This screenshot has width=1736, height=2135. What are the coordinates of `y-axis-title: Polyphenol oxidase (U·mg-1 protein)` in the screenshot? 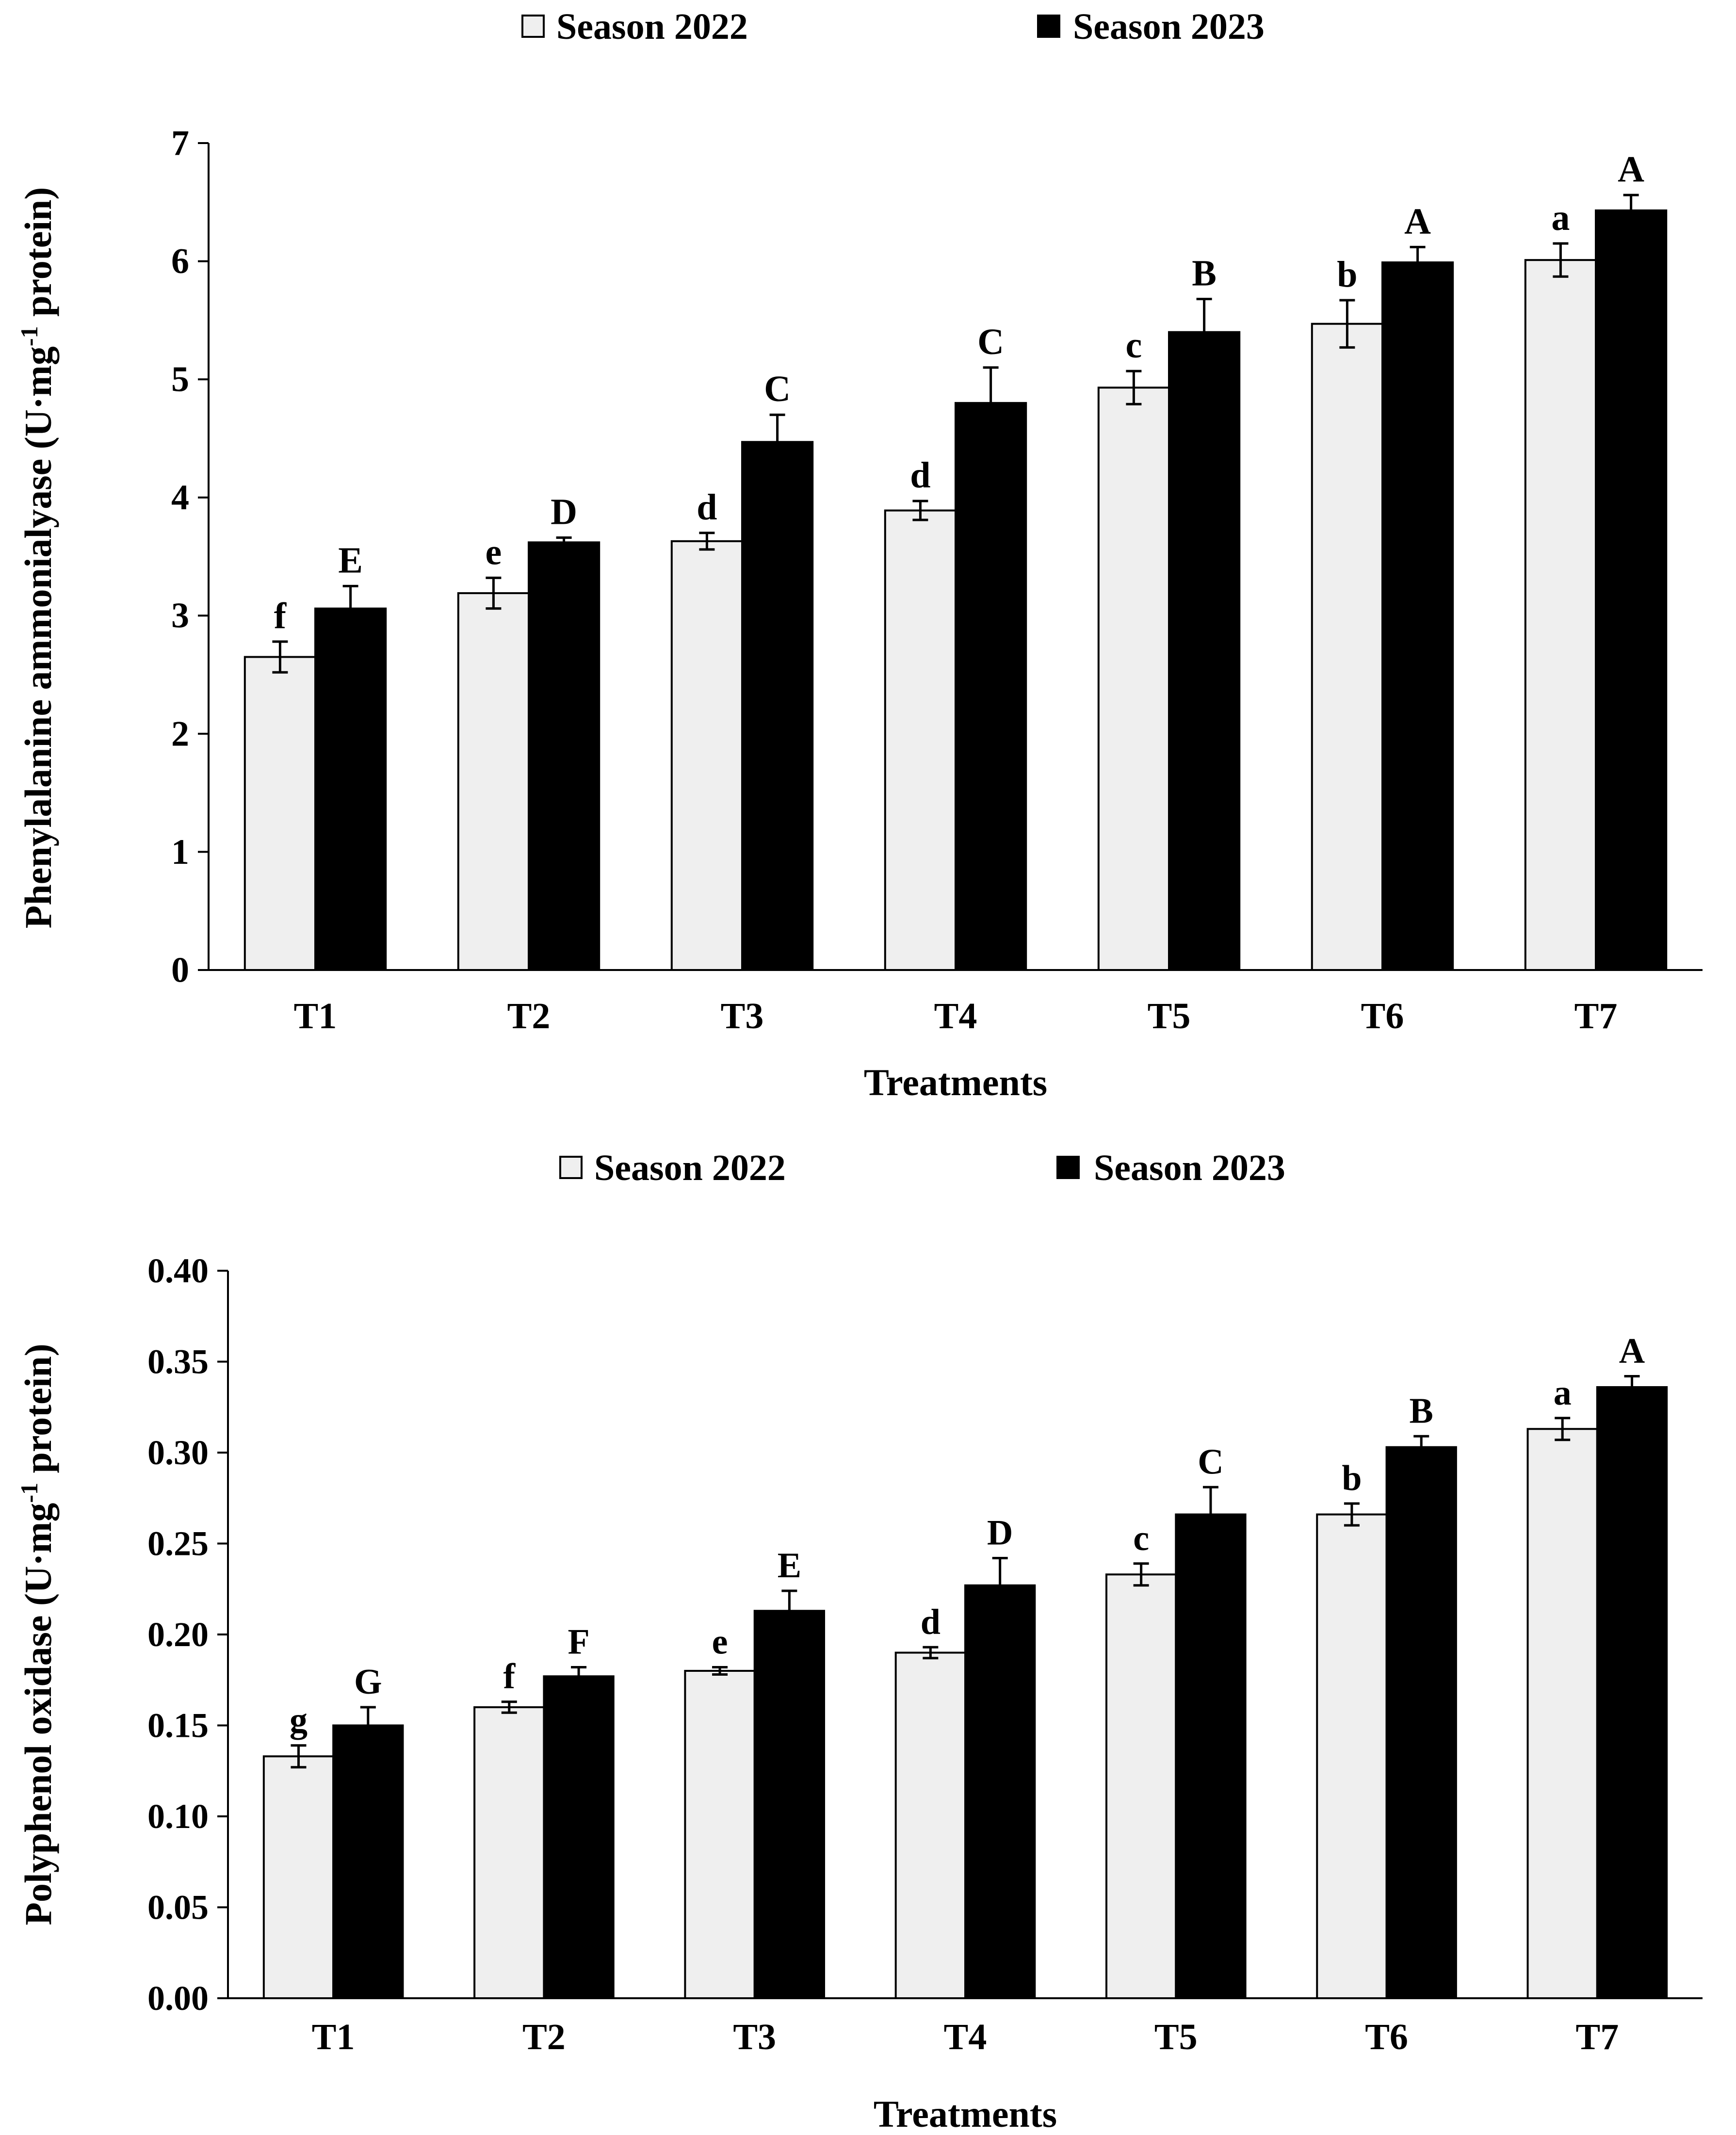 It's located at (37, 1634).